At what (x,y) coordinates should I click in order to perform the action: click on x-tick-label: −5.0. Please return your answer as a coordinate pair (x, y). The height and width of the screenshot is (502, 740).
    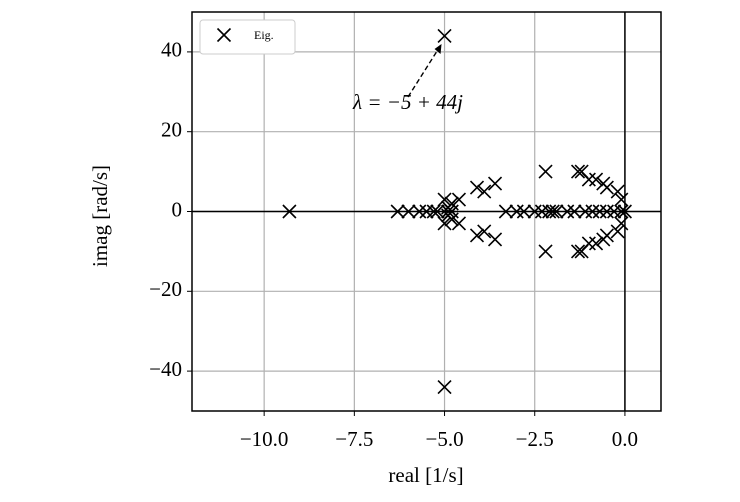
    Looking at the image, I should click on (444, 439).